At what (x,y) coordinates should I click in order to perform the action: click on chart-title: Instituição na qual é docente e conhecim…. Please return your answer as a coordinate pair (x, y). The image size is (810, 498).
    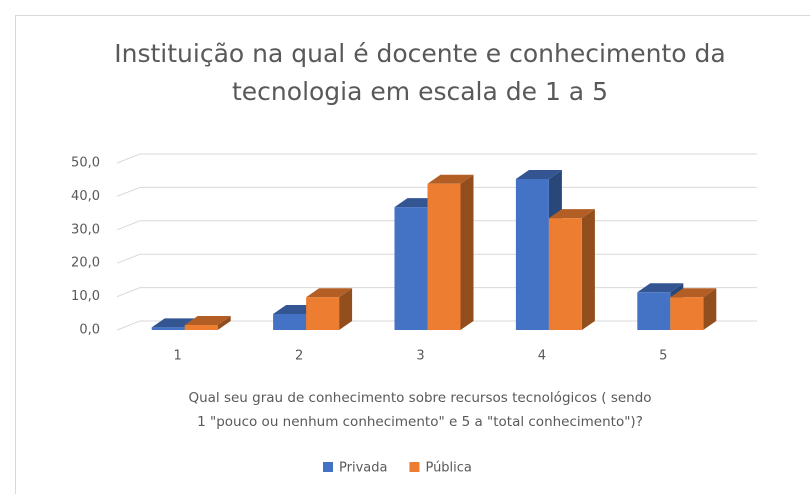
    Looking at the image, I should click on (419, 53).